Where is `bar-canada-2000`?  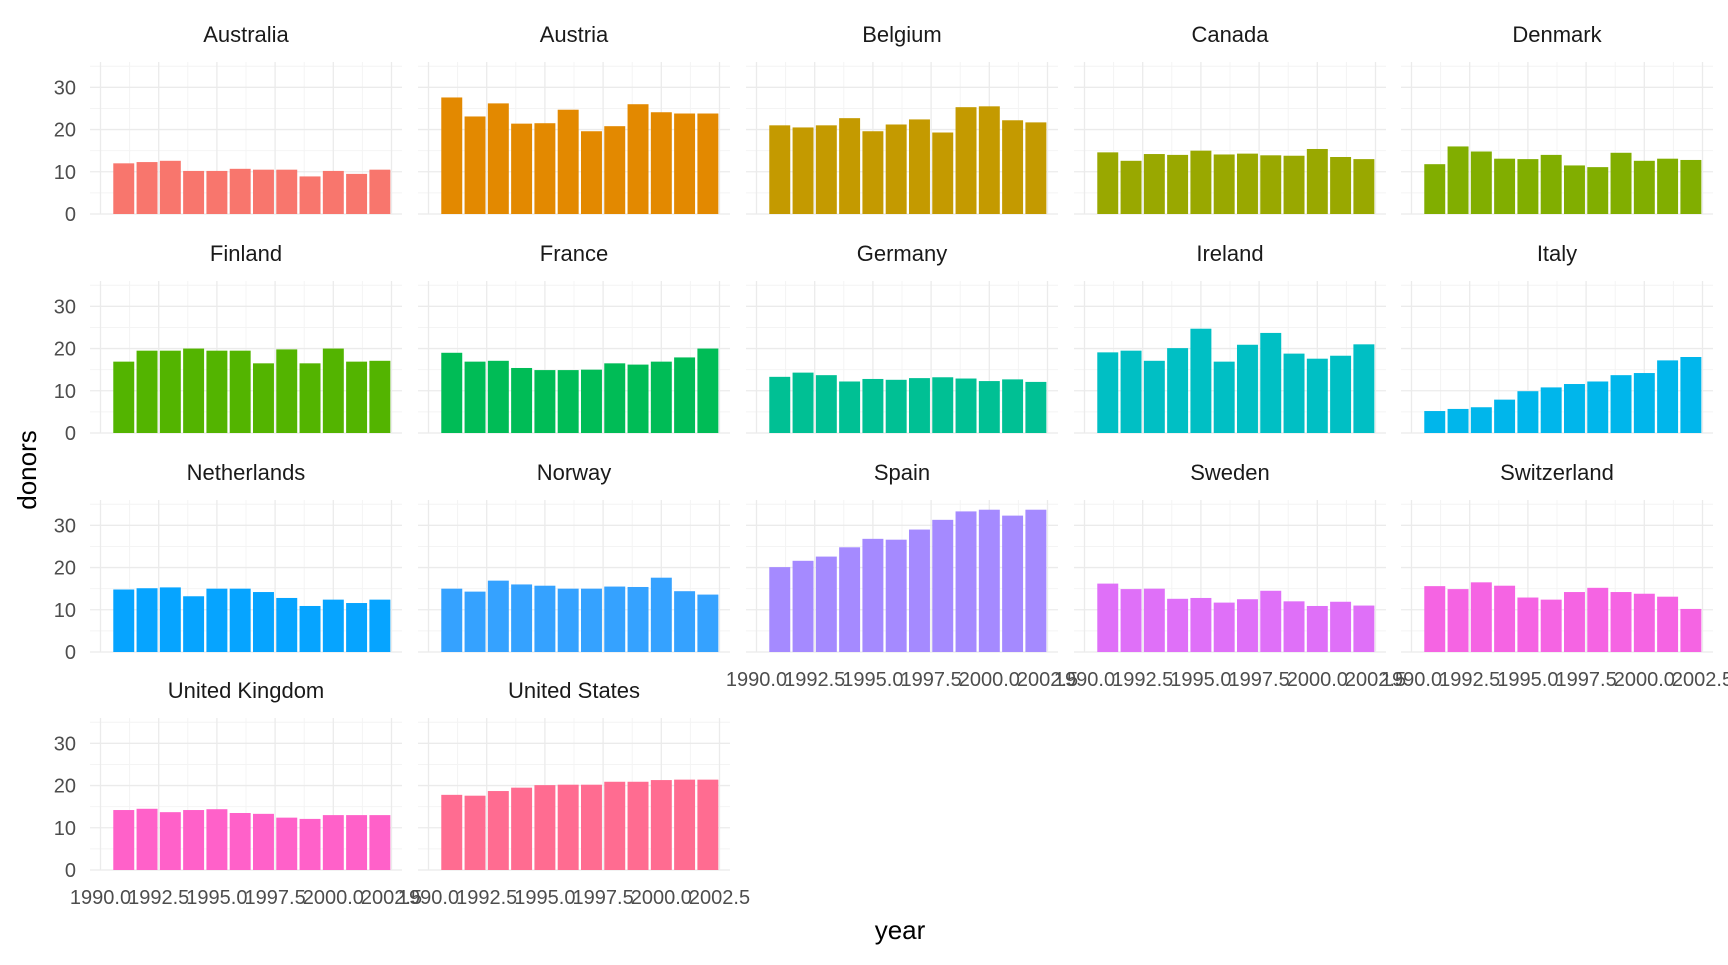 bar-canada-2000 is located at coordinates (1317, 181).